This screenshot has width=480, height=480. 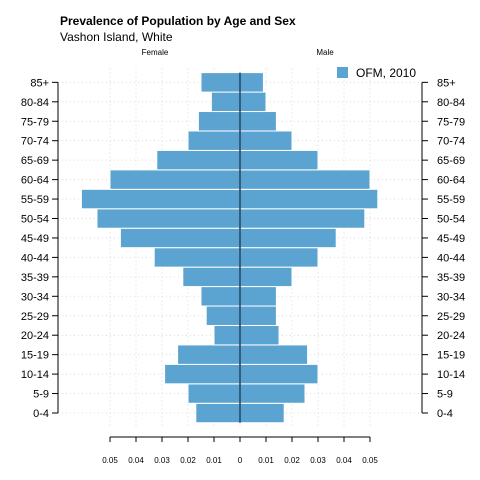 I want to click on y-tick-label-right: 35-39, so click(x=451, y=278).